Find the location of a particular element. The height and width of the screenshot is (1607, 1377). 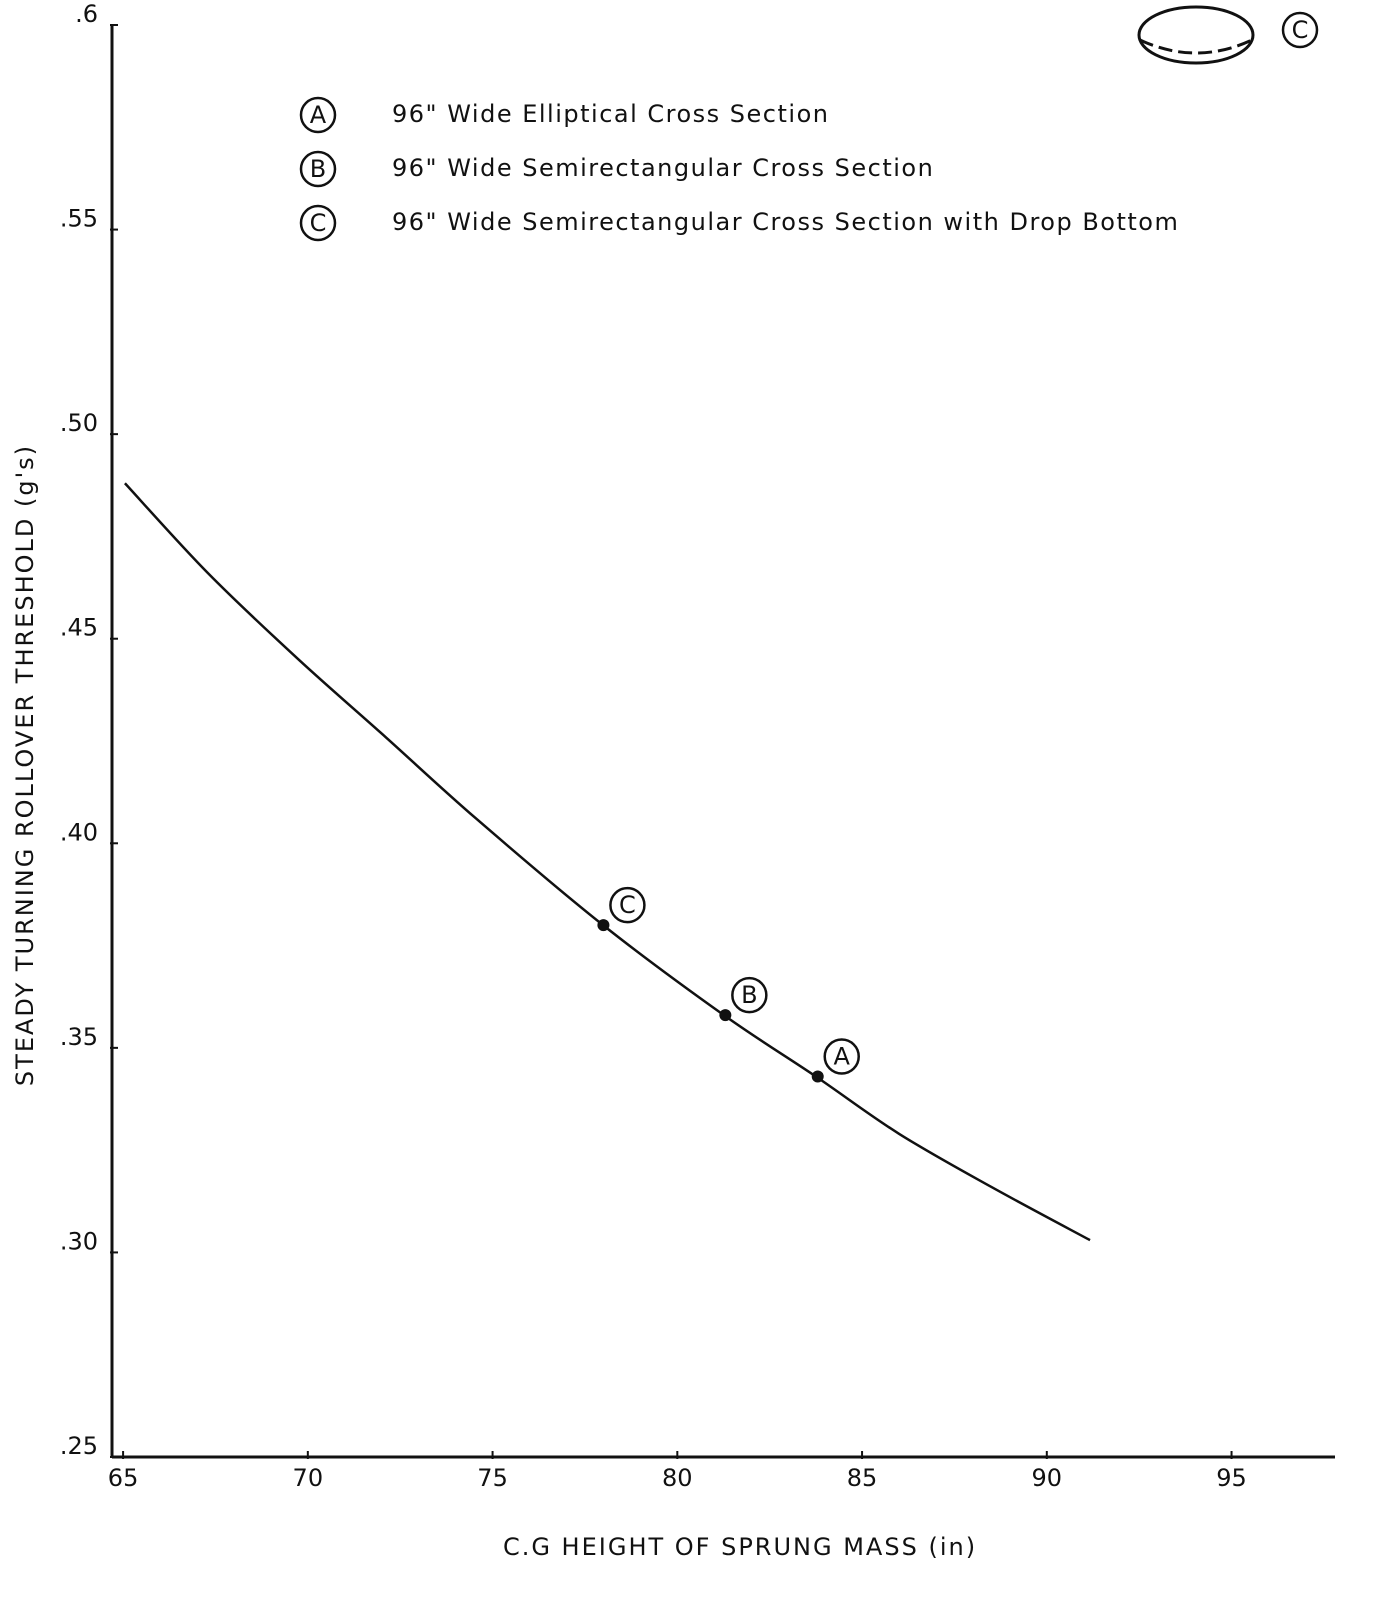

icon-label: C is located at coordinates (1300, 30).